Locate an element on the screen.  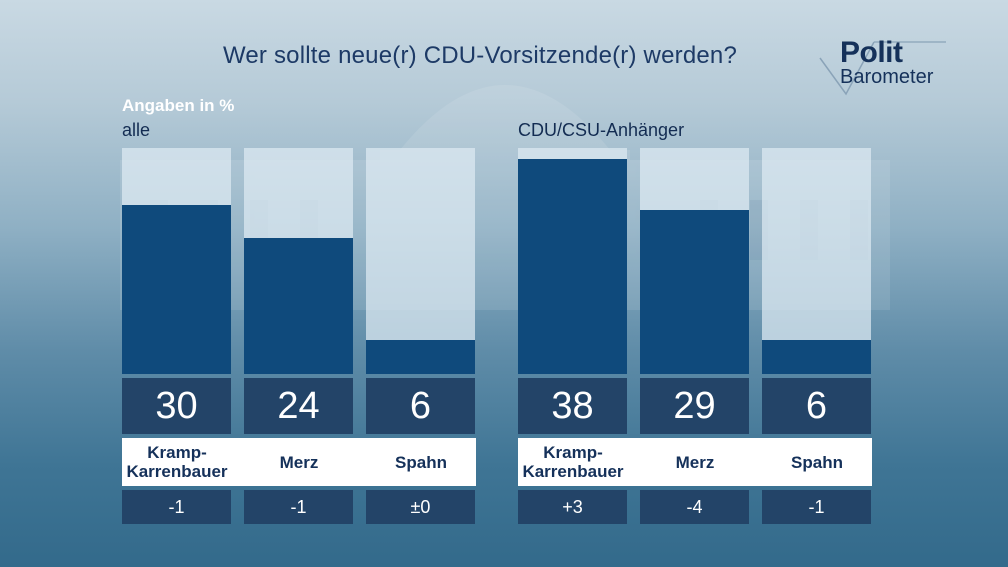
politbarometer-logo: Polit Barometer is located at coordinates (883, 66).